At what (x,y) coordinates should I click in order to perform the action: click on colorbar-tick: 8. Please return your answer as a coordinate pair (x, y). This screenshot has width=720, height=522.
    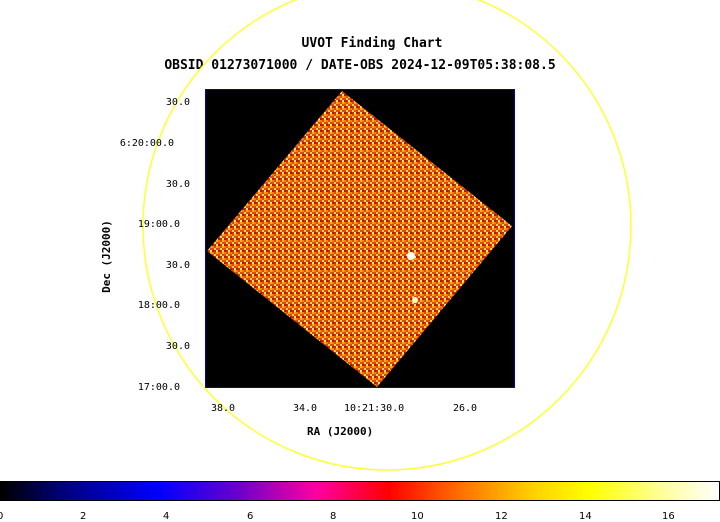
    Looking at the image, I should click on (333, 516).